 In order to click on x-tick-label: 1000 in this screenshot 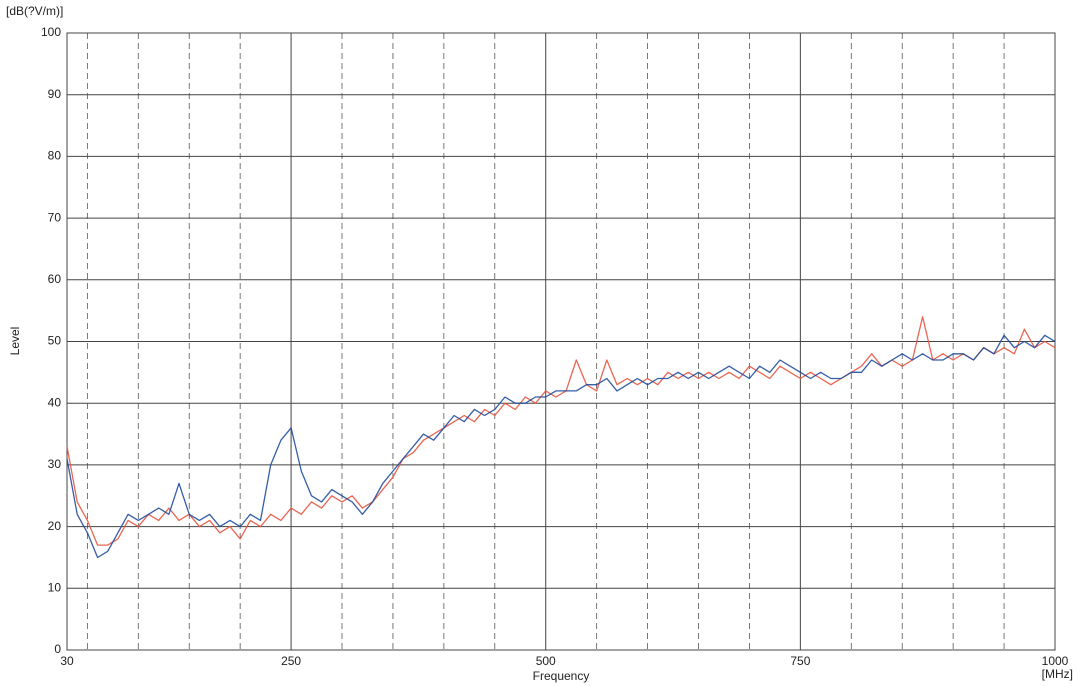, I will do `click(1055, 661)`.